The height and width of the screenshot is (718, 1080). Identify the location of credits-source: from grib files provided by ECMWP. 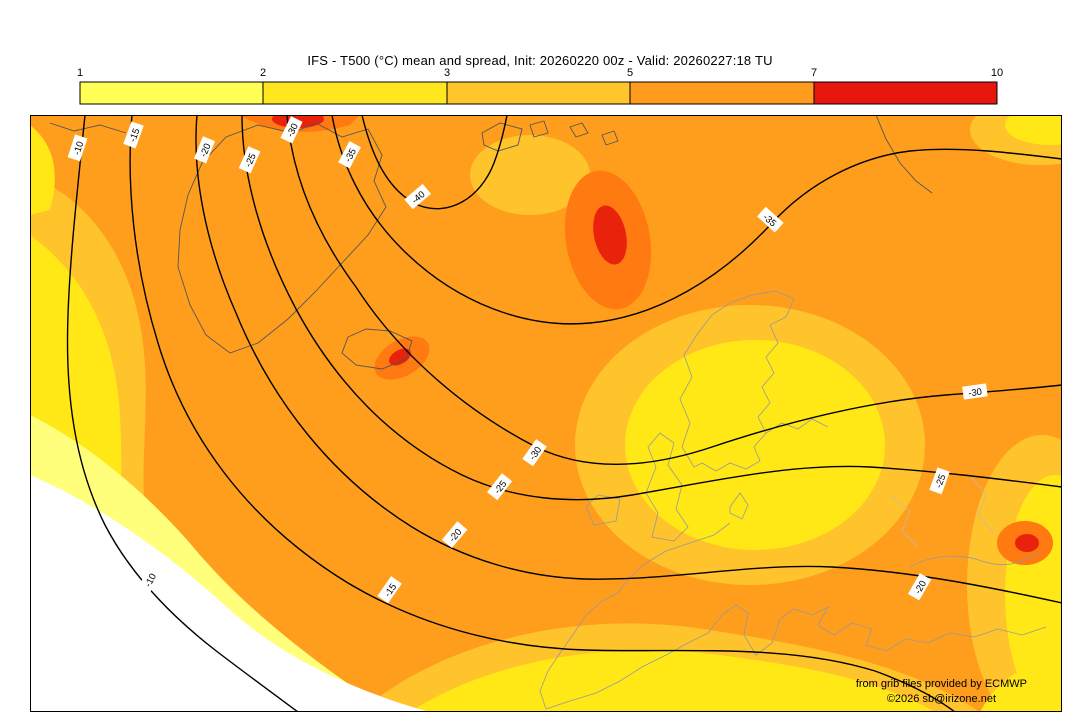
(941, 684).